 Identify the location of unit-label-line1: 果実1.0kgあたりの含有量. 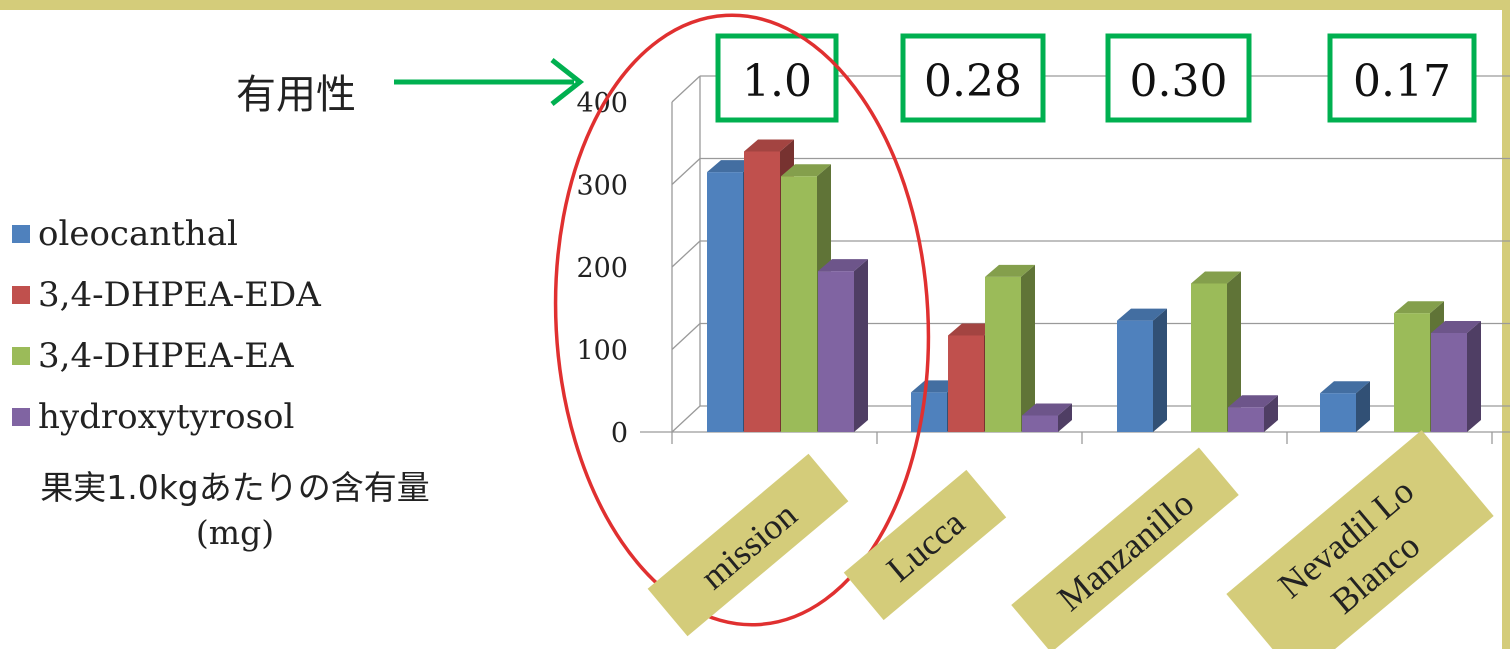
(235, 487).